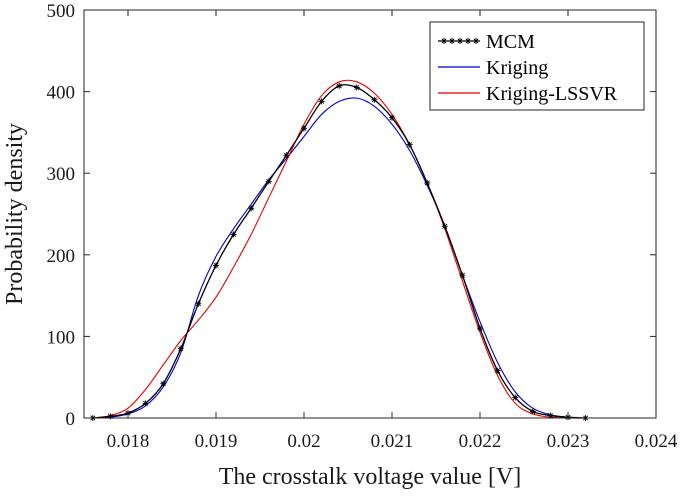  I want to click on x-tick-label: 0.022, so click(480, 441).